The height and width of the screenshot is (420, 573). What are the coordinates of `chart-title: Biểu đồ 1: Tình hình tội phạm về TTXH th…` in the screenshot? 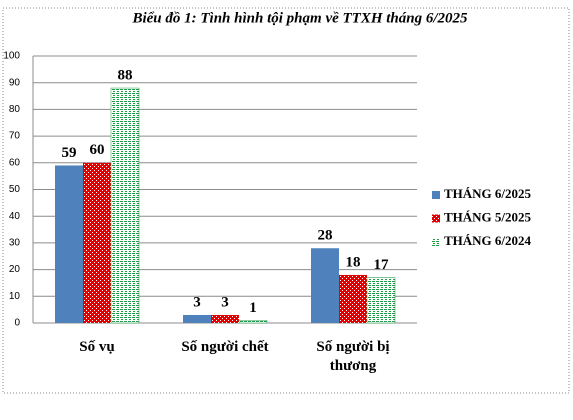 It's located at (299, 18).